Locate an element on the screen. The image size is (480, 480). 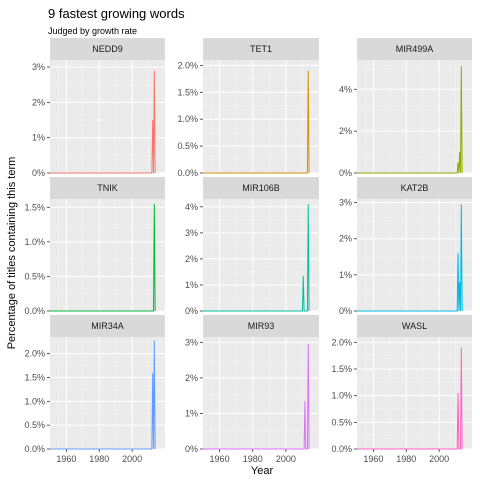
x-axis-title: Year is located at coordinates (262, 471).